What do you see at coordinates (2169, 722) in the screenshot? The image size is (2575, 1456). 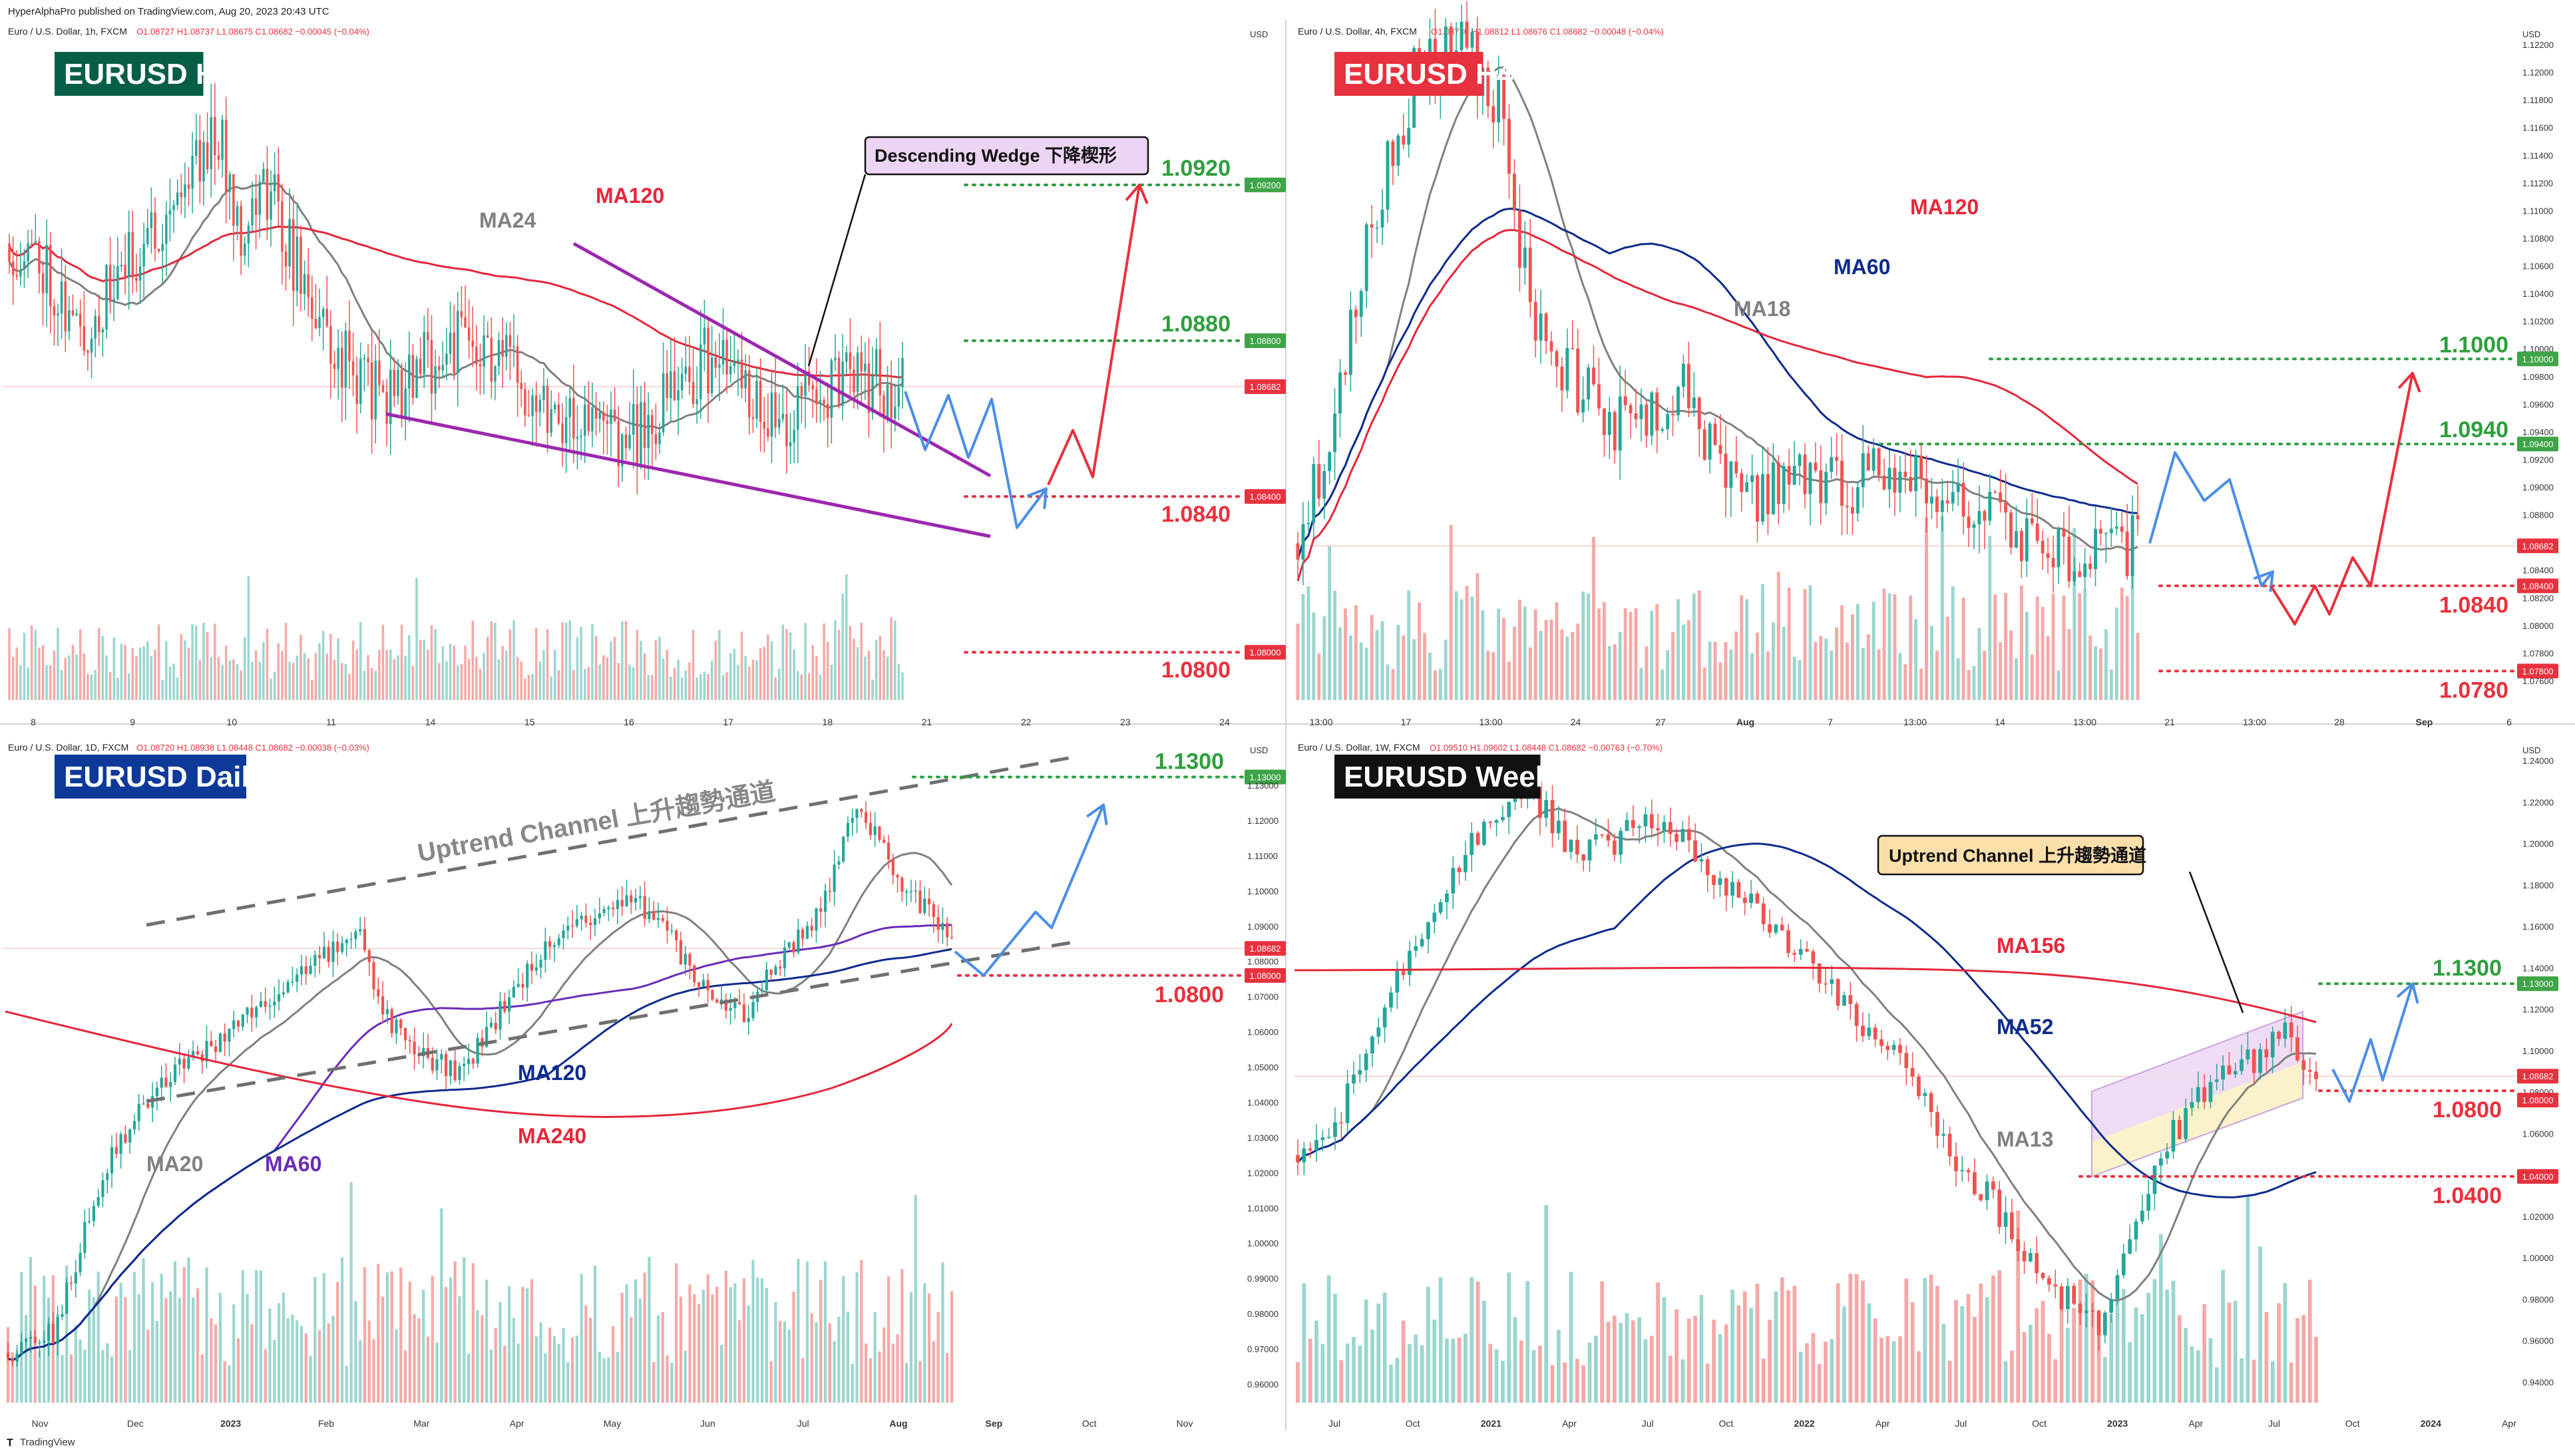 I see `time-axis-tick: 21` at bounding box center [2169, 722].